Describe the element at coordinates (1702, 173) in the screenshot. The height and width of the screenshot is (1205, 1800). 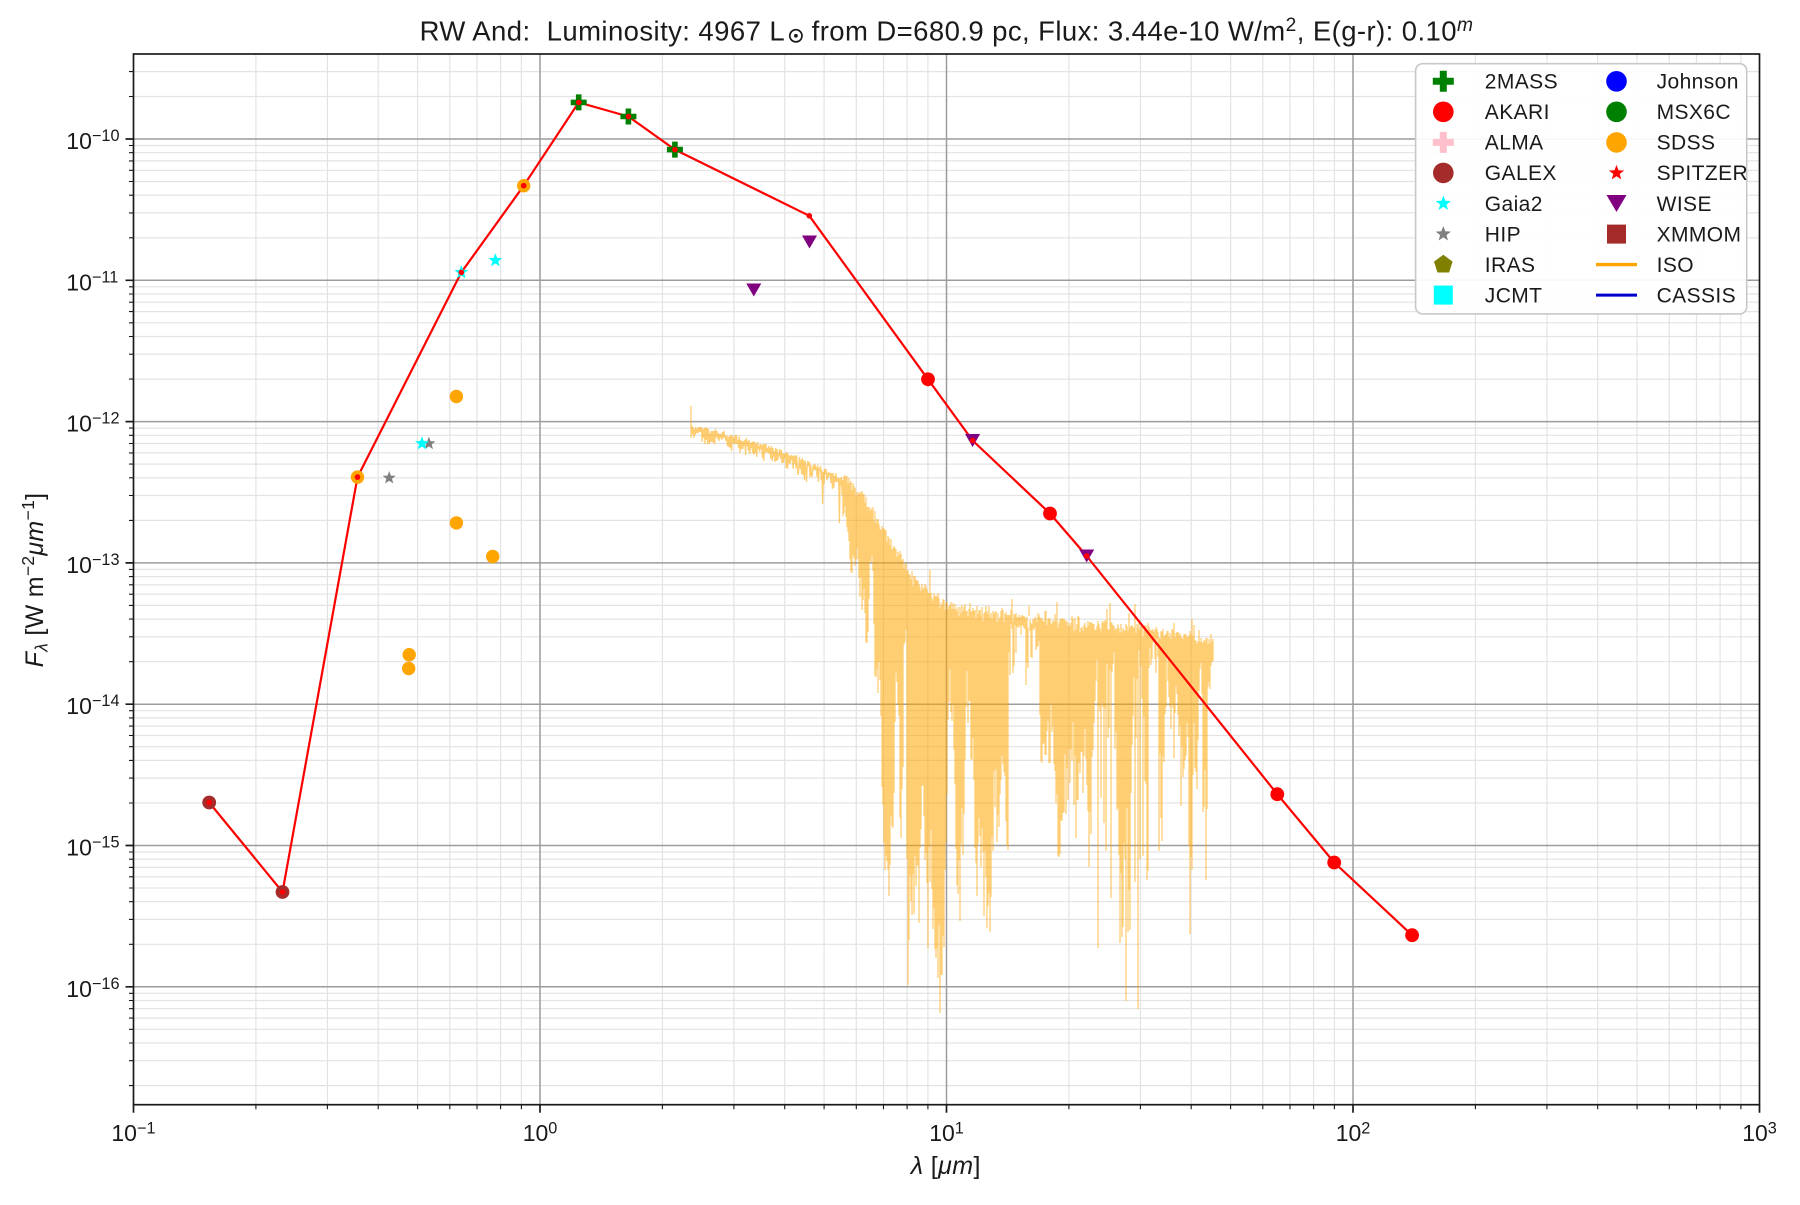
I see `svg-text: SPITZER` at that location.